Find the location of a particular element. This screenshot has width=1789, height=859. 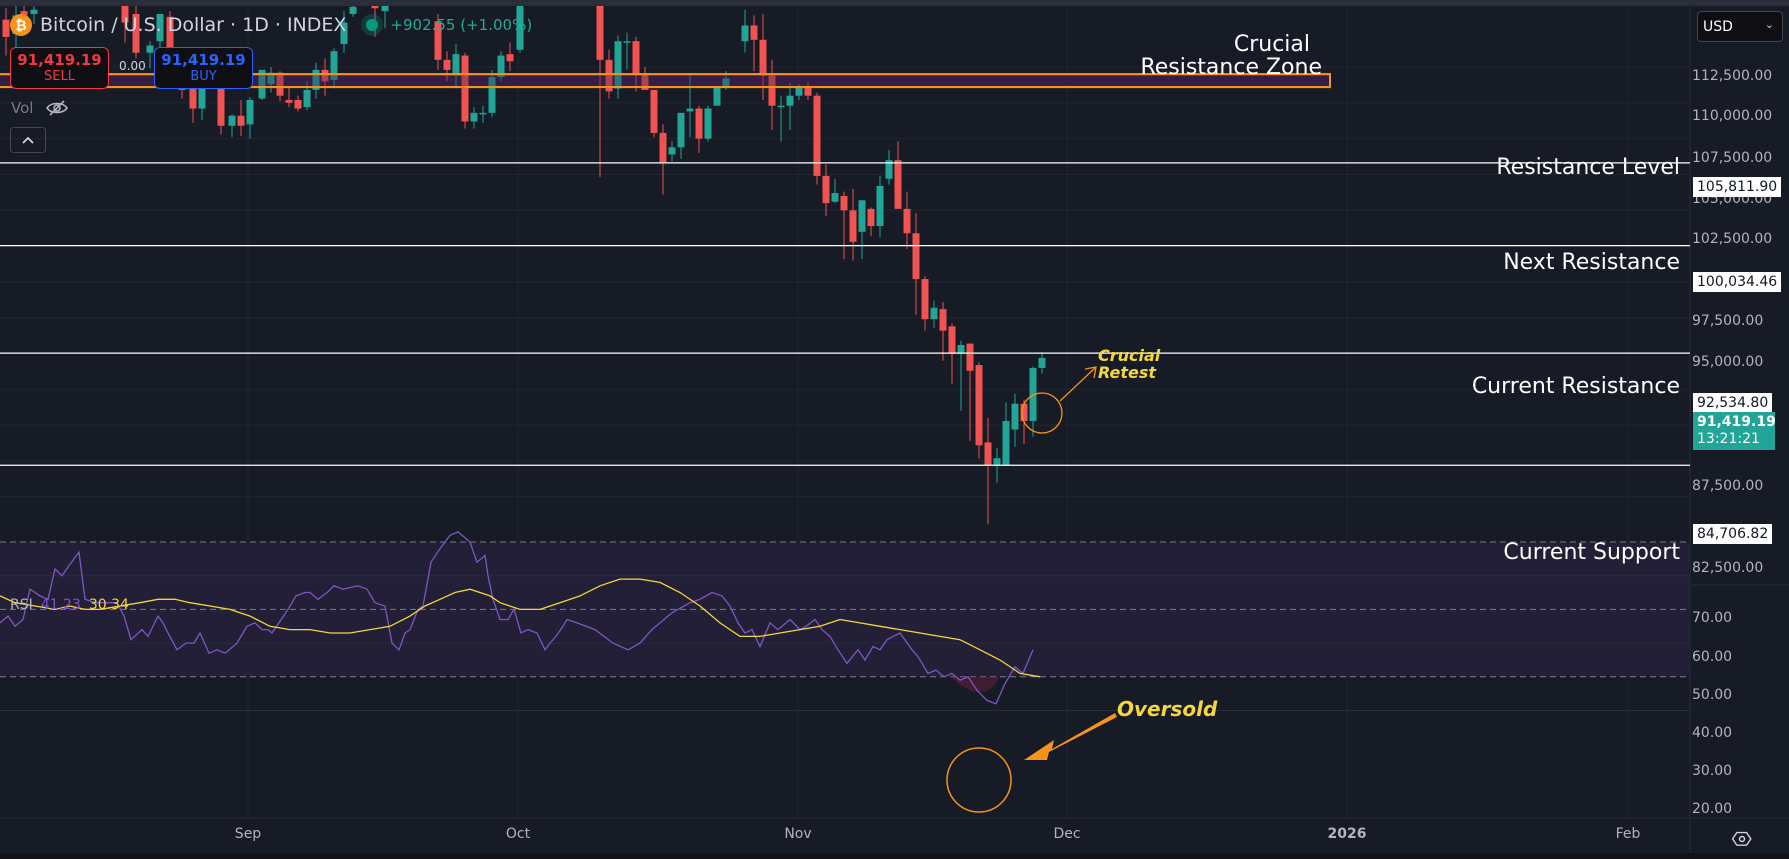

rsi-value: 41.23 is located at coordinates (60, 605).